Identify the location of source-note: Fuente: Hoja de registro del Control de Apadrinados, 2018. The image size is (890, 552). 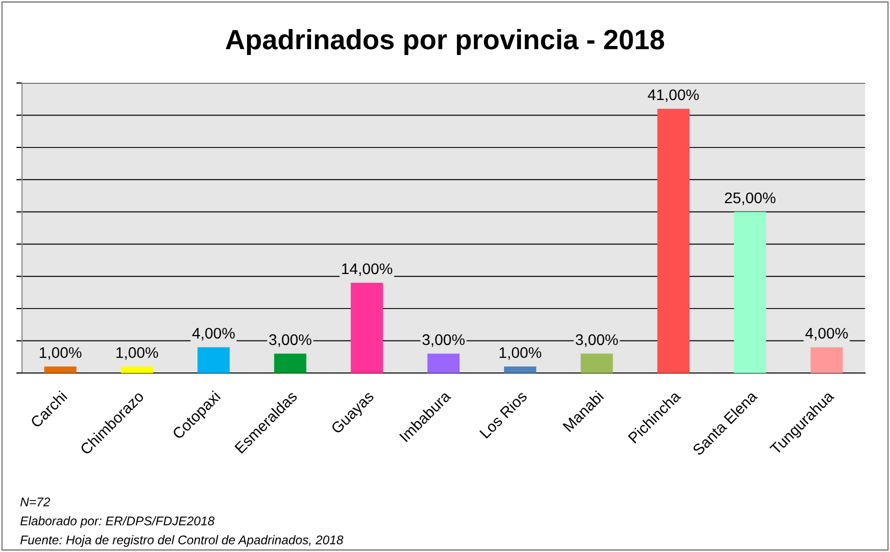
(182, 541).